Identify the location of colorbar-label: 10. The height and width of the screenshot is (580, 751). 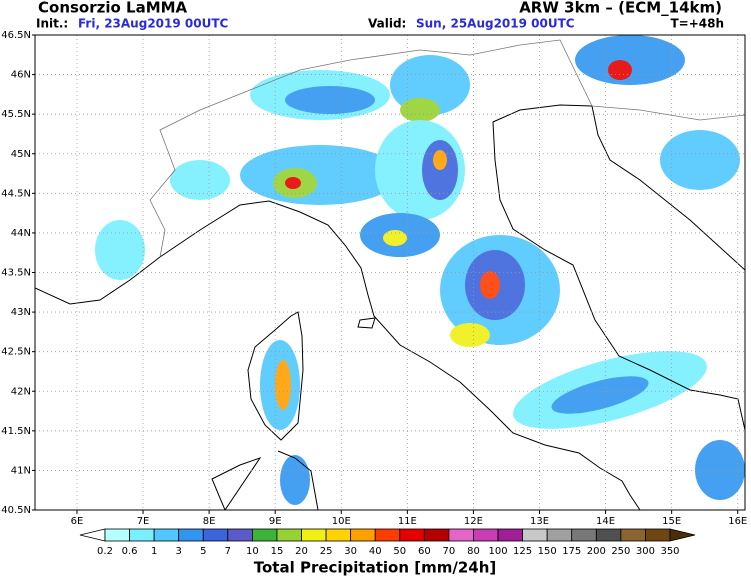
(252, 551).